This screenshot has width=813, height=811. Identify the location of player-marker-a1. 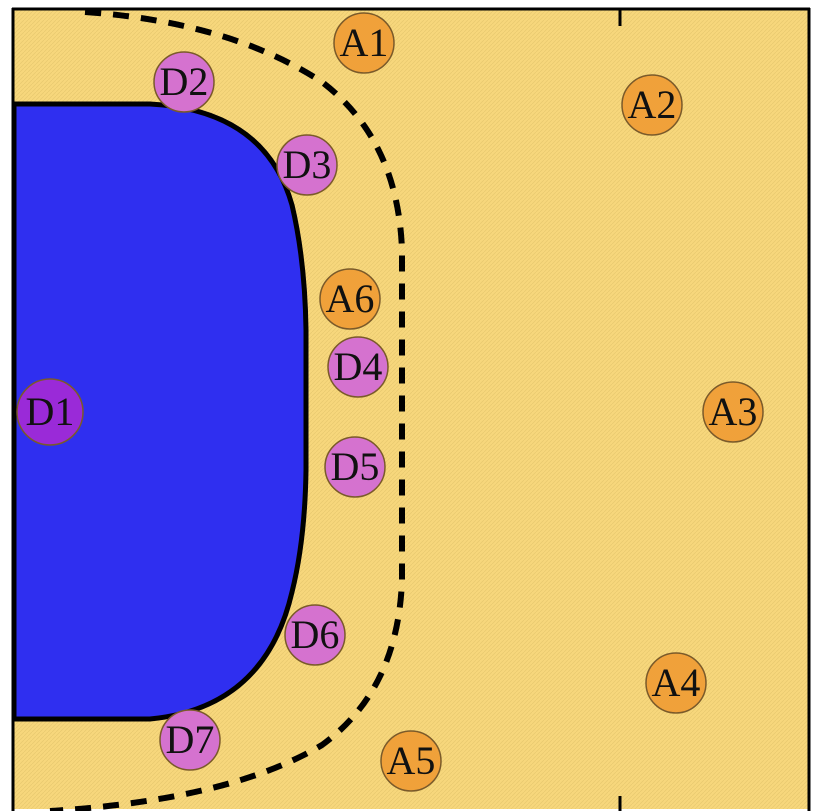
(364, 43).